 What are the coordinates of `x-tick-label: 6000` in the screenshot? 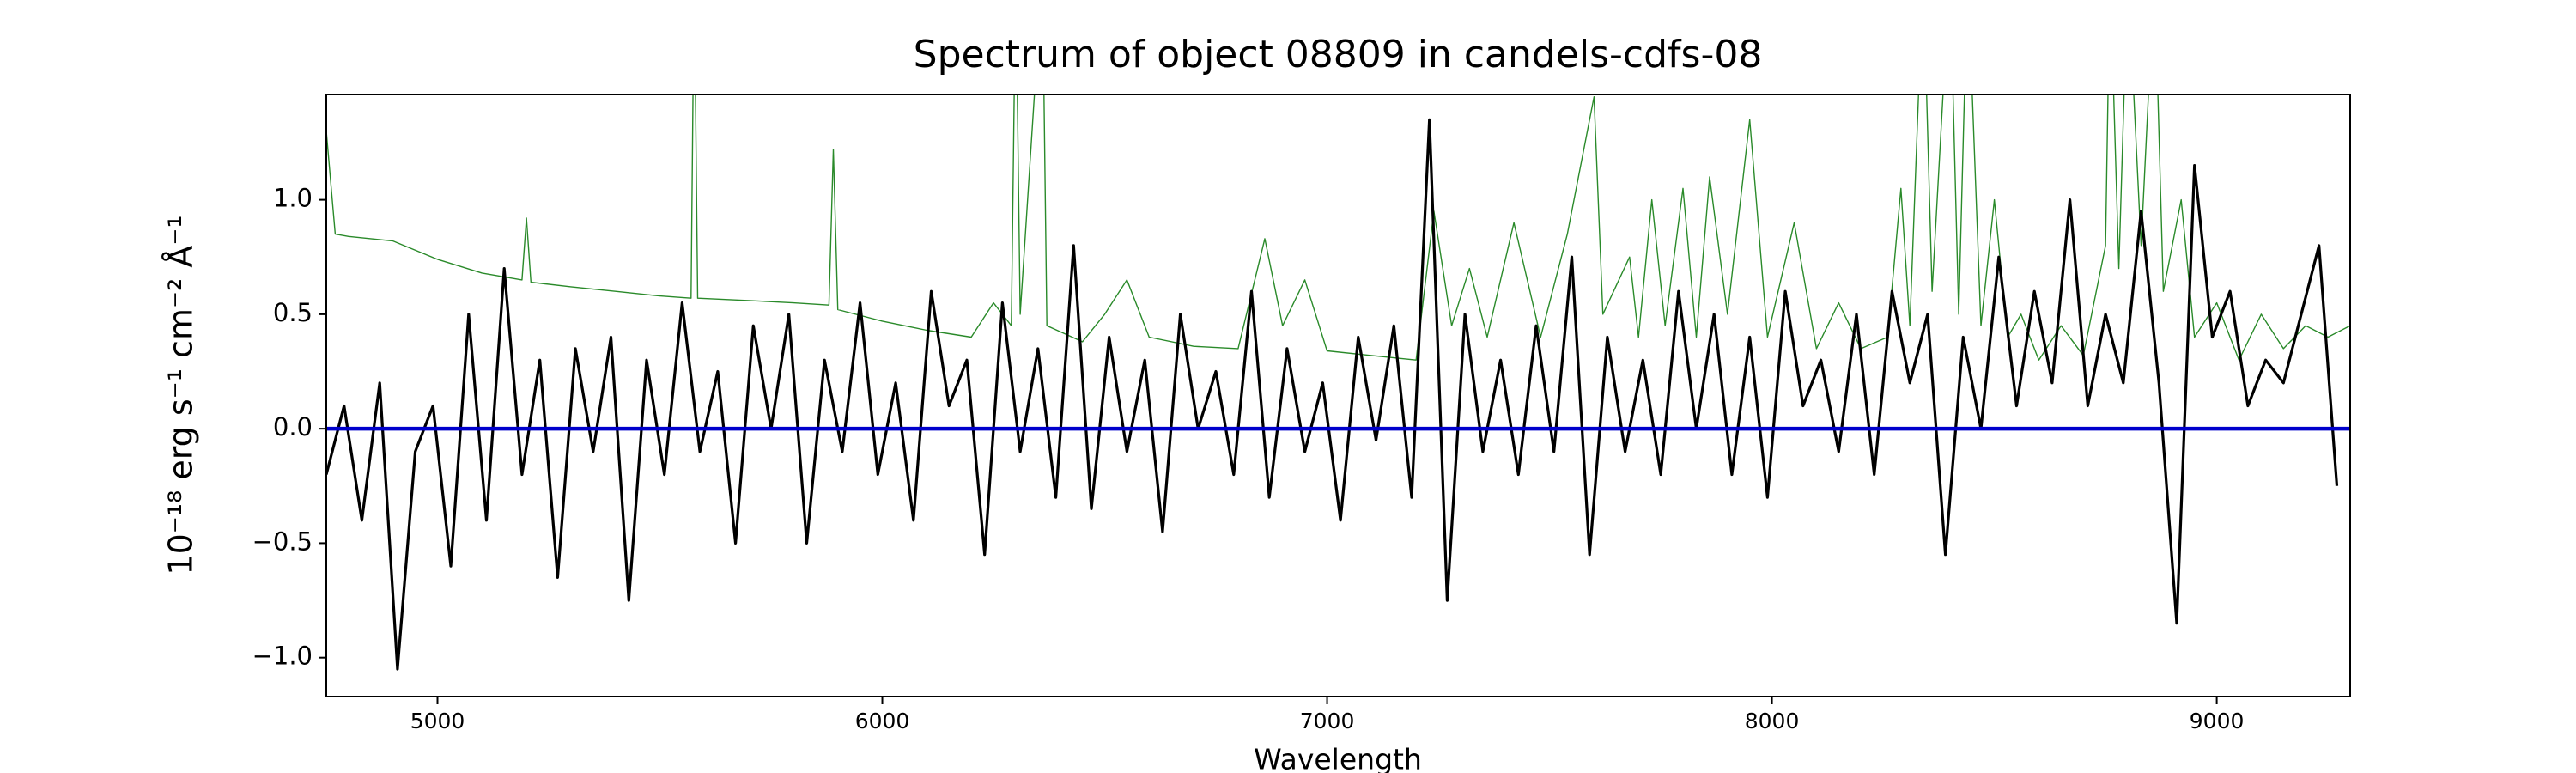 It's located at (882, 721).